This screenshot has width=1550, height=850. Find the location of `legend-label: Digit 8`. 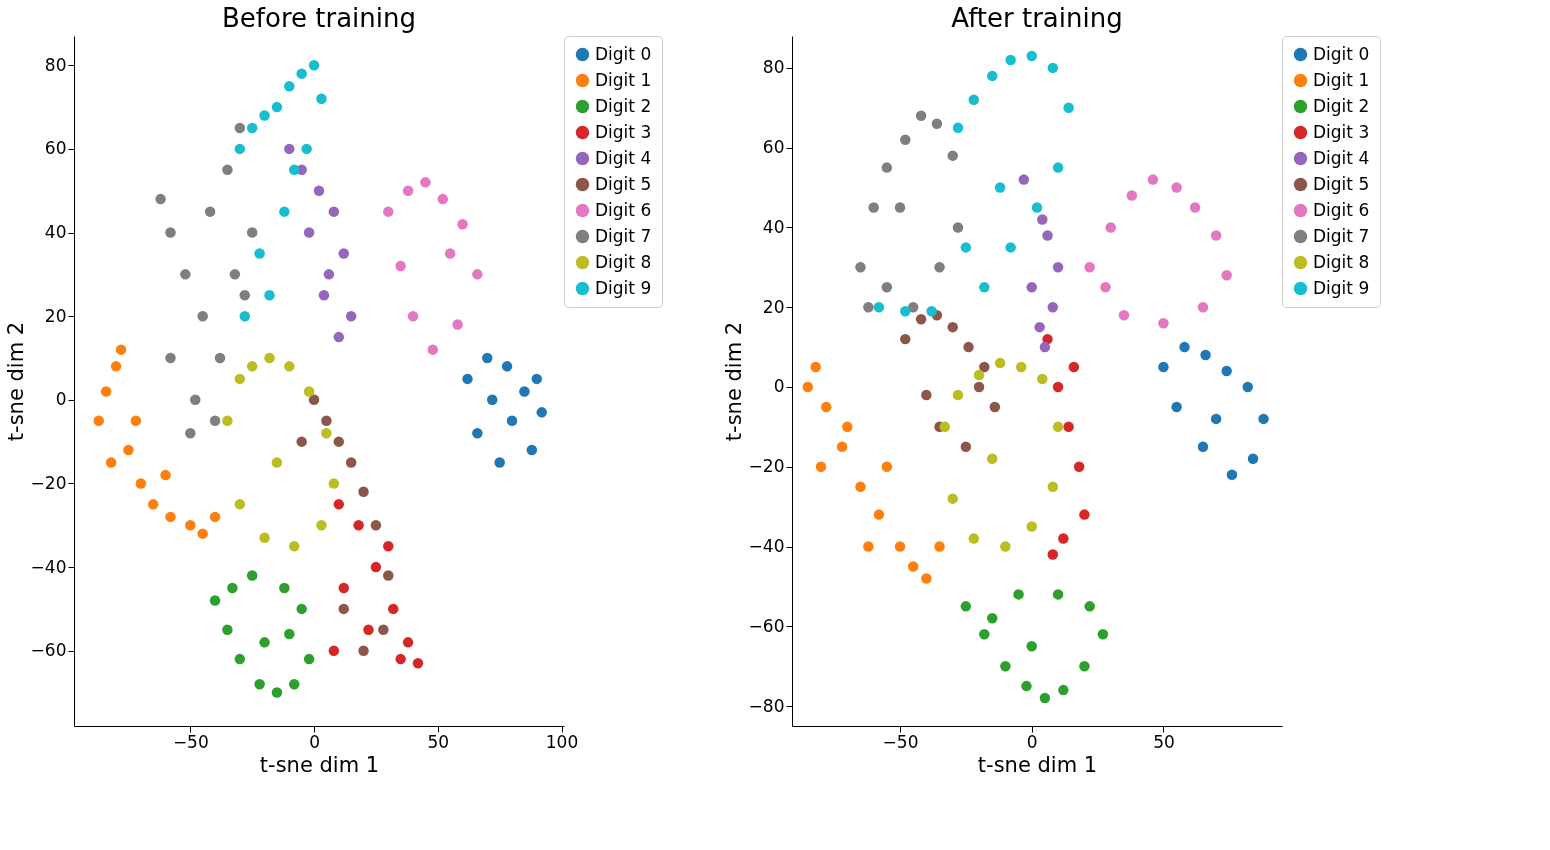

legend-label: Digit 8 is located at coordinates (623, 261).